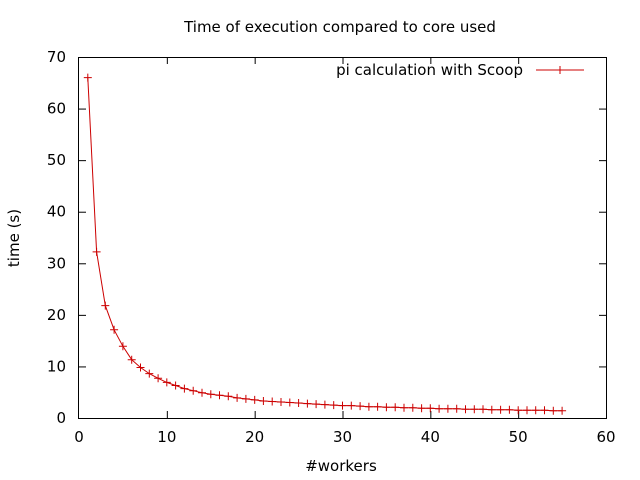 The width and height of the screenshot is (640, 480). I want to click on chart-title: Time of execution compared to core used, so click(339, 27).